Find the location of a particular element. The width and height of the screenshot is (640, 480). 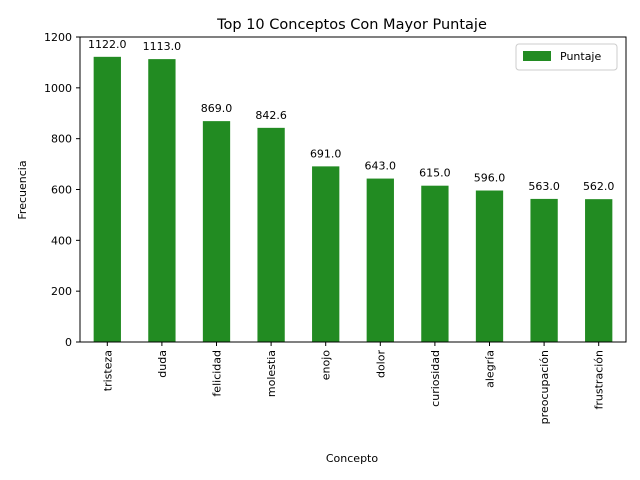

bar-data-label-4: 691.0 is located at coordinates (326, 153).